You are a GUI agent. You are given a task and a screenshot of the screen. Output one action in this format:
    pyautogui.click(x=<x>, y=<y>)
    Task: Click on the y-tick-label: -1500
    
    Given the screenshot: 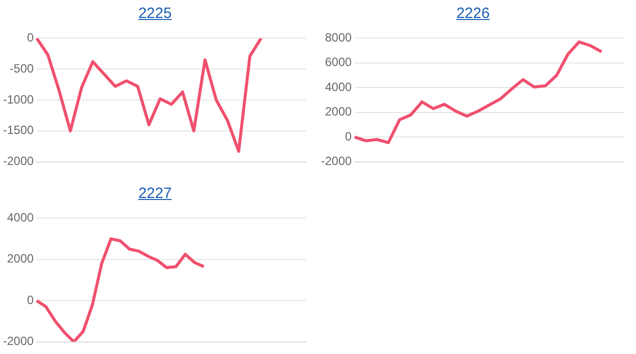 What is the action you would take?
    pyautogui.click(x=18, y=130)
    